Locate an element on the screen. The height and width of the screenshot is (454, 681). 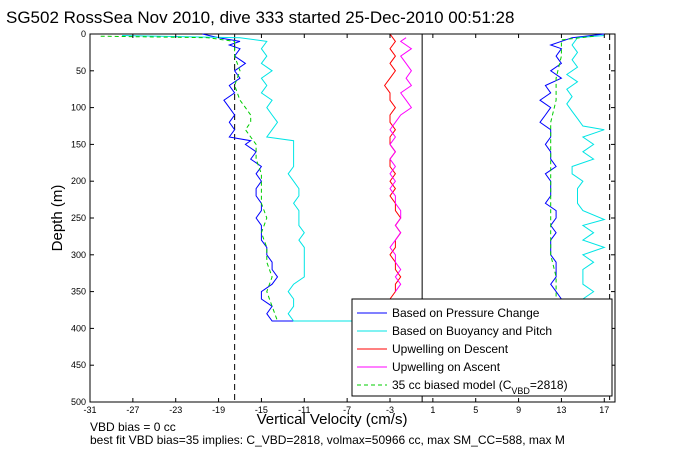
legend-label-3: Upwelling on Ascent is located at coordinates (446, 367).